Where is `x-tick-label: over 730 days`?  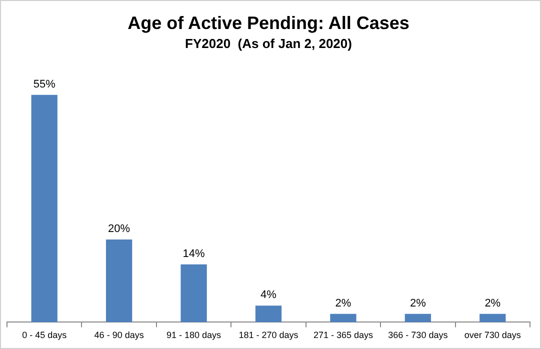
x-tick-label: over 730 days is located at coordinates (493, 335).